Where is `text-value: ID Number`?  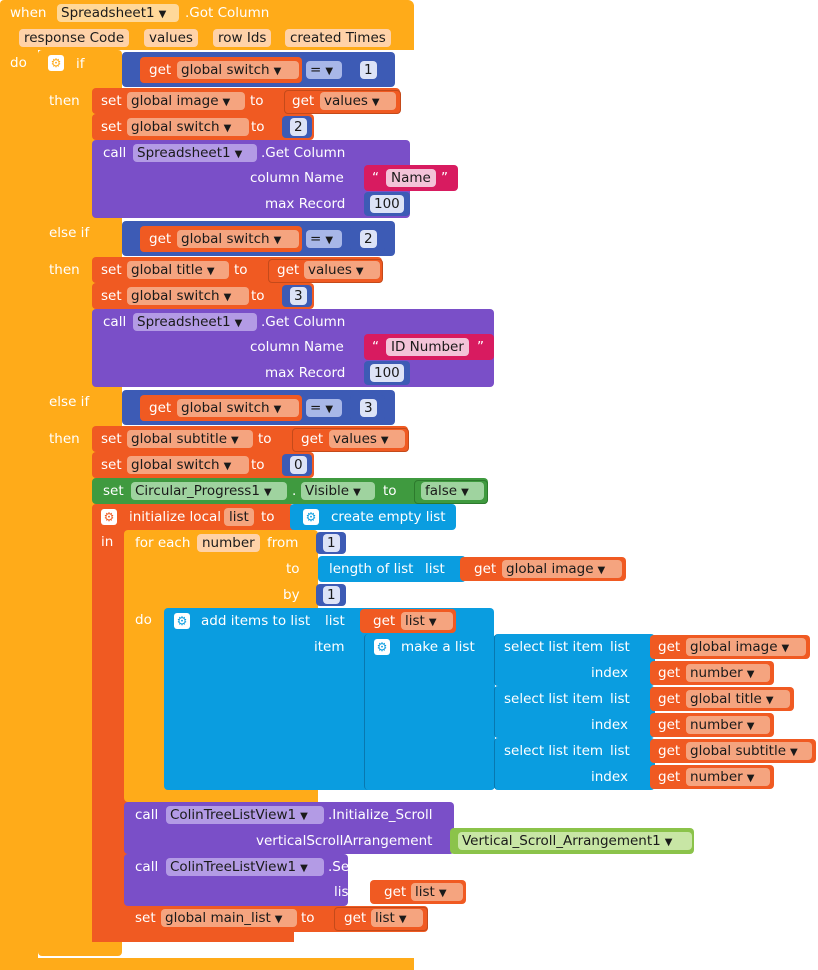 text-value: ID Number is located at coordinates (427, 347).